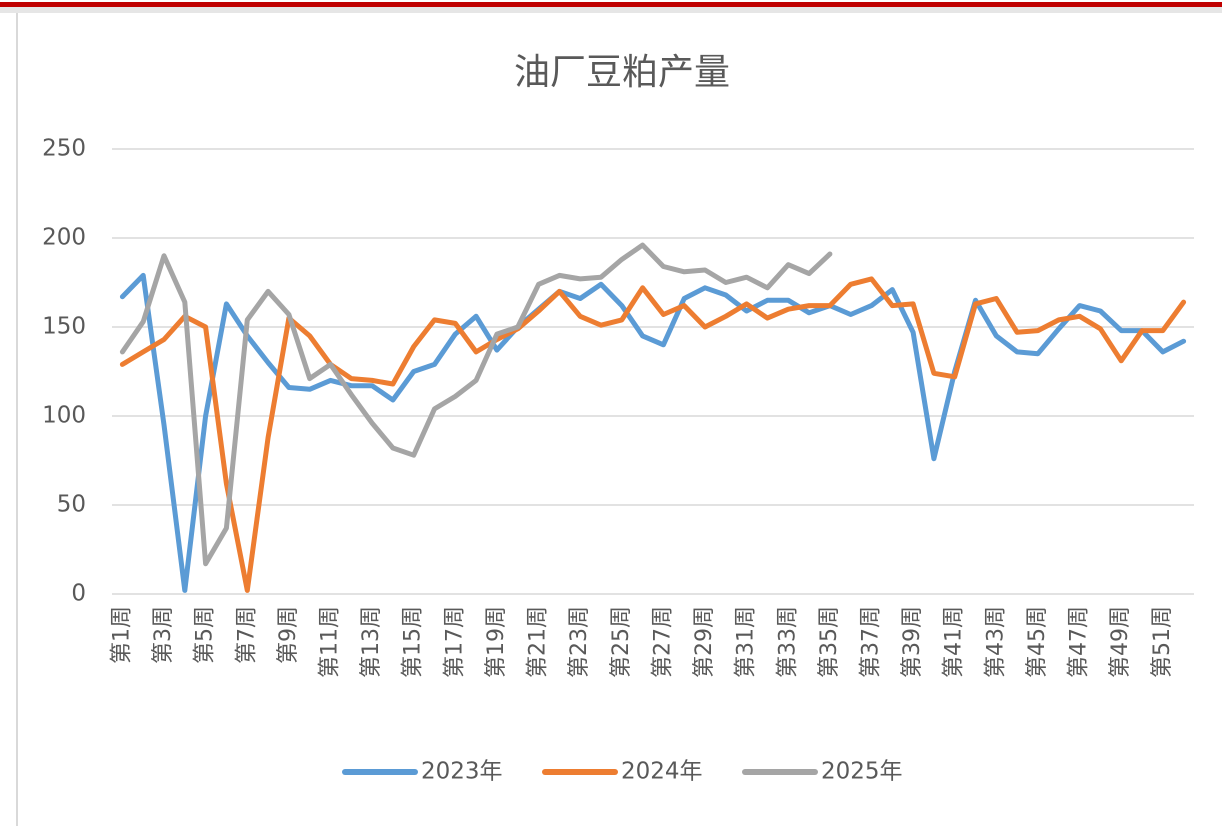 The image size is (1222, 826). I want to click on x-tick-label: 第11周, so click(329, 642).